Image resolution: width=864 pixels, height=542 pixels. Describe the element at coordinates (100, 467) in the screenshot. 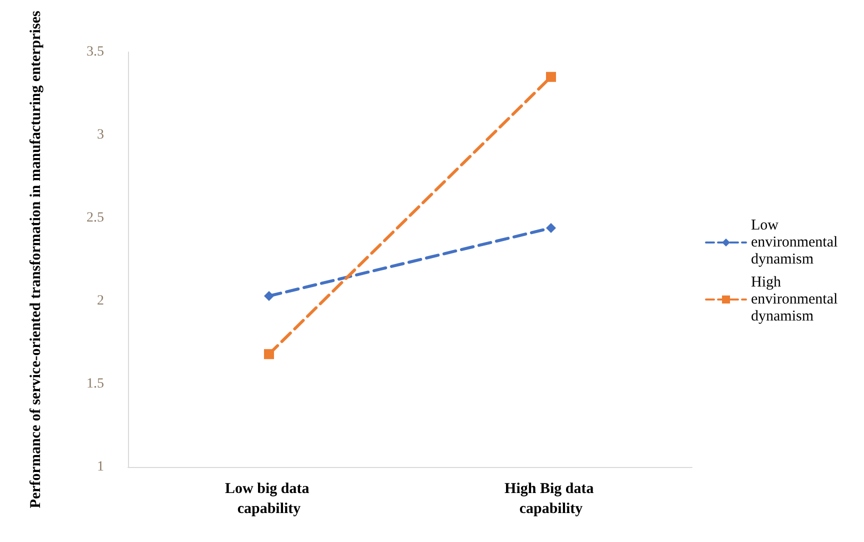

I see `y-tick-label: 1` at that location.